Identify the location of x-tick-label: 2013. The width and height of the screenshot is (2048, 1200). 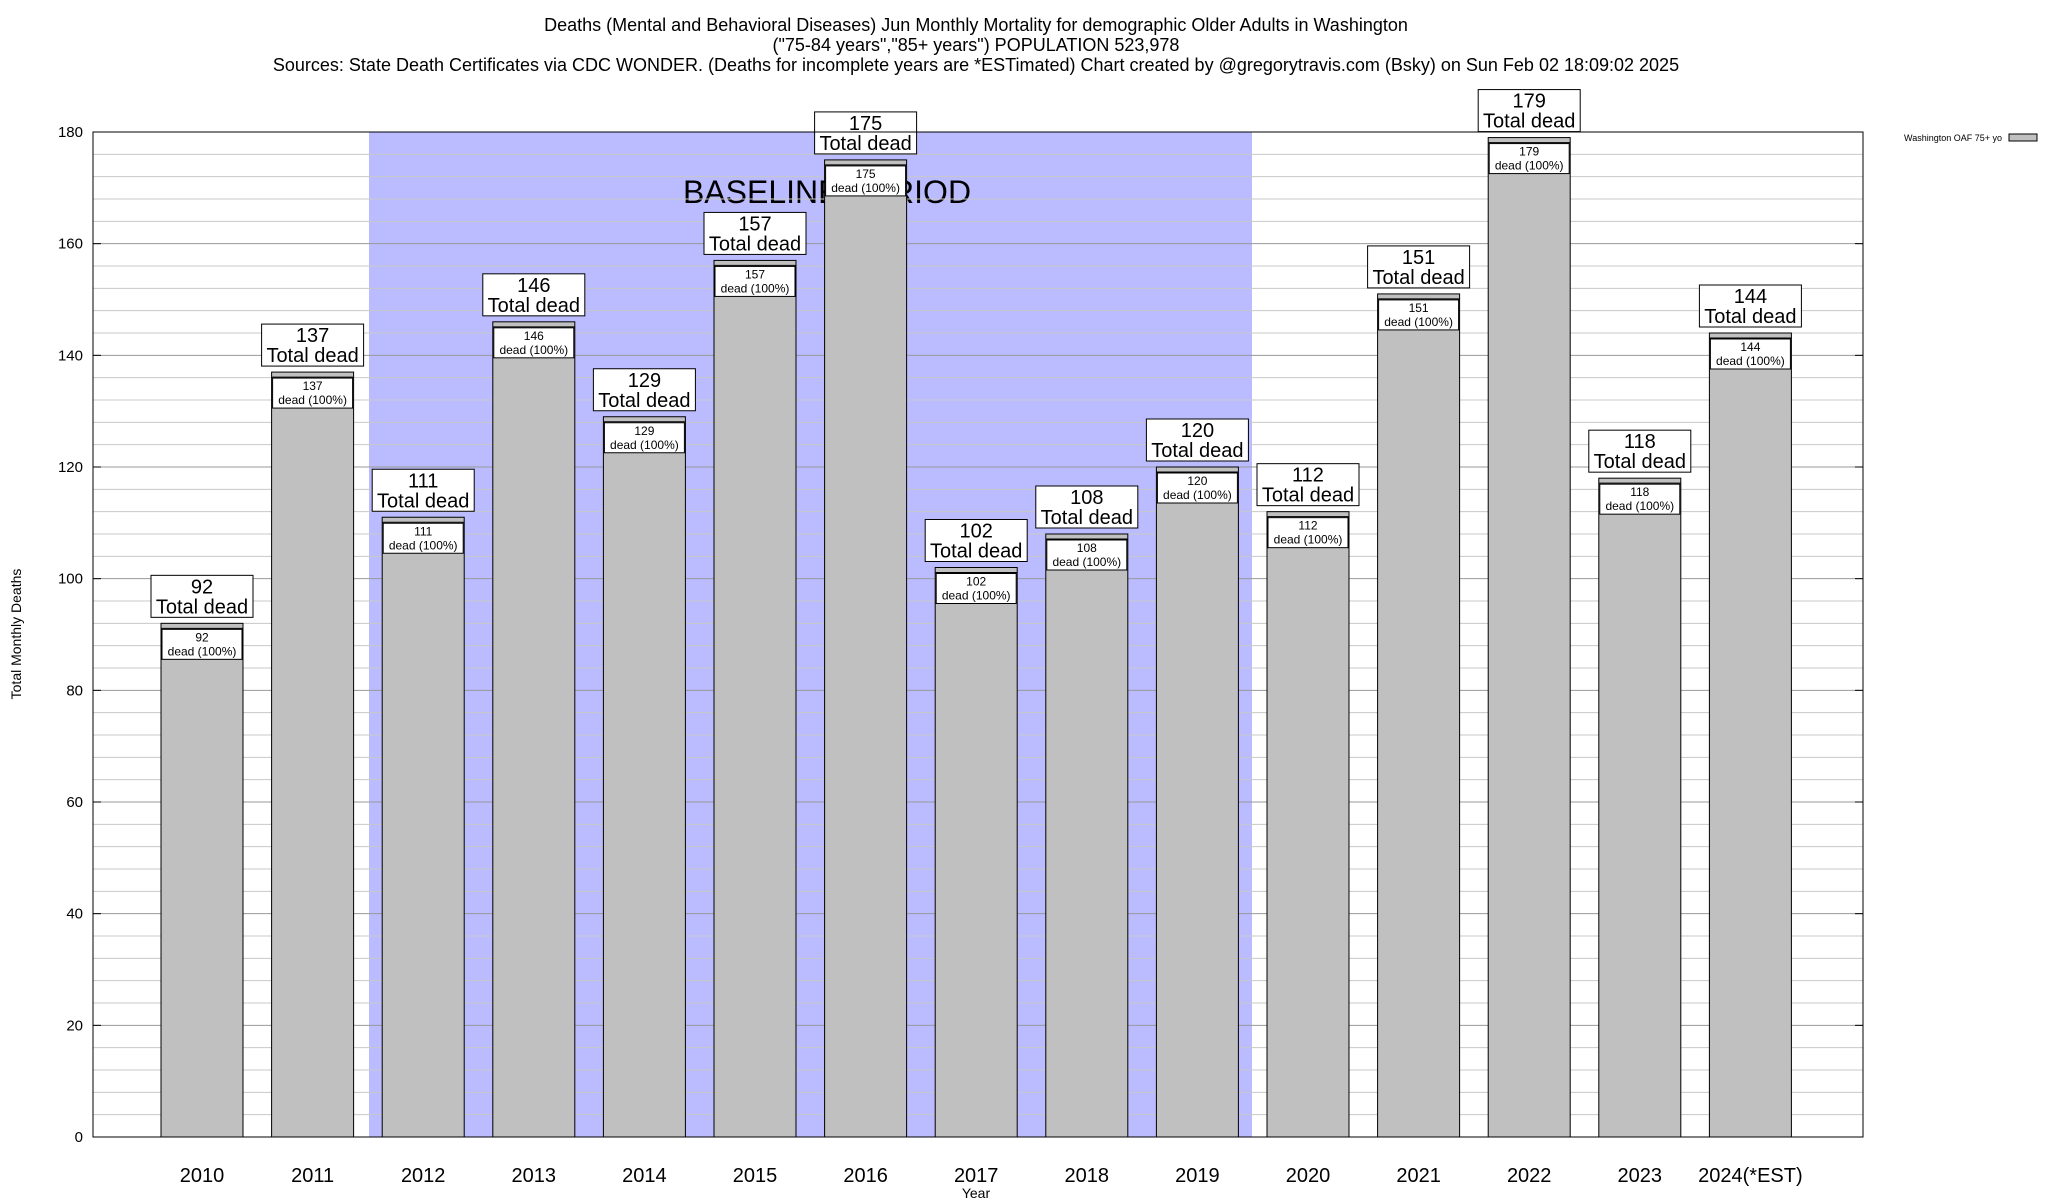
(534, 1176).